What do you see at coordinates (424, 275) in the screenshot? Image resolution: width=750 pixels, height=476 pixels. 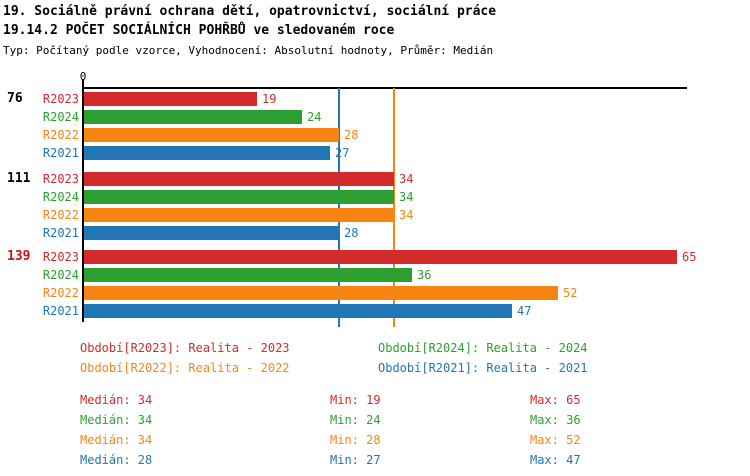 I see `bar-value-label: 36` at bounding box center [424, 275].